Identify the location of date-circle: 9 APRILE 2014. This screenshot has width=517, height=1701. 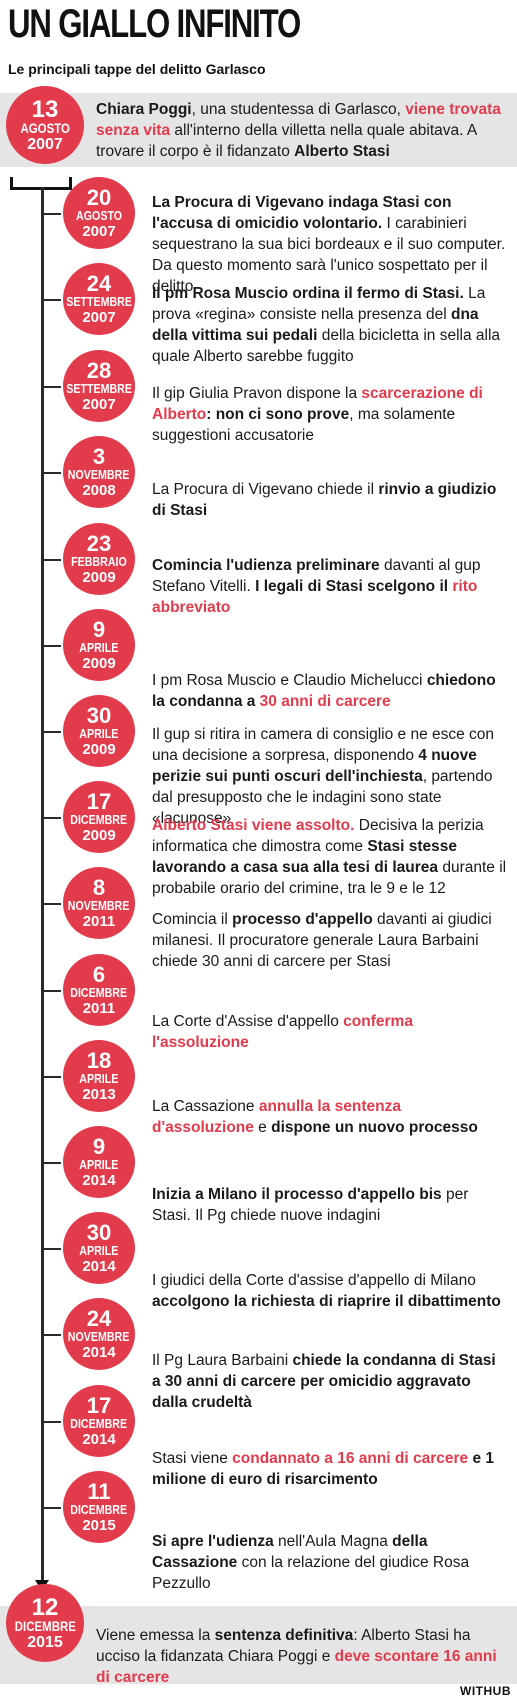
(99, 1162).